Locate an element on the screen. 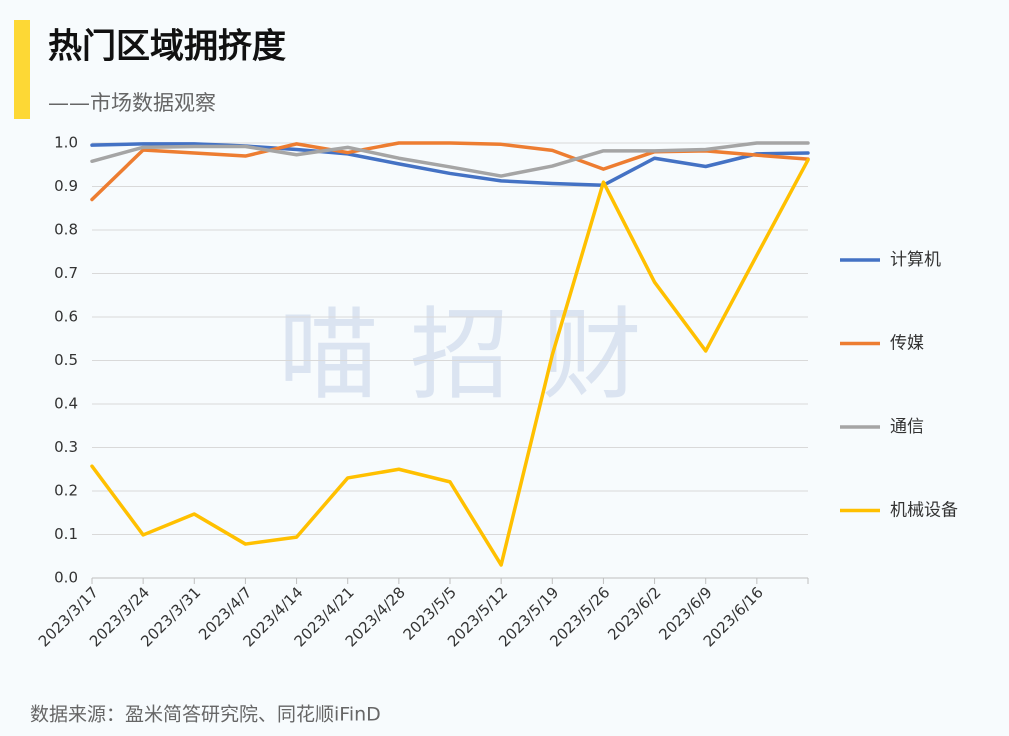 The width and height of the screenshot is (1009, 736). y-tick-label: 0.9 is located at coordinates (66, 186).